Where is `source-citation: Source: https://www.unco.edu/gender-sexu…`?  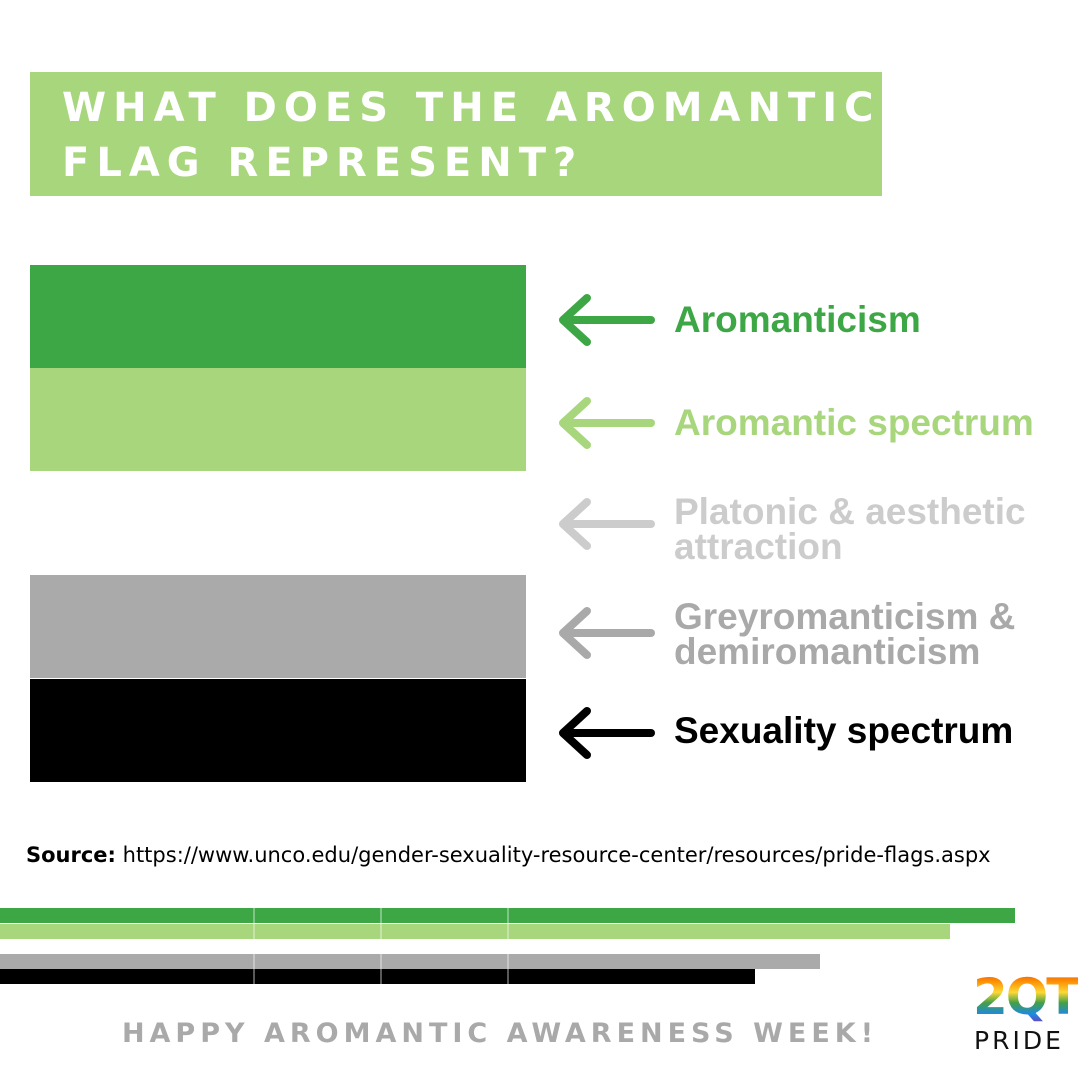
source-citation: Source: https://www.unco.edu/gender-sexu… is located at coordinates (508, 855).